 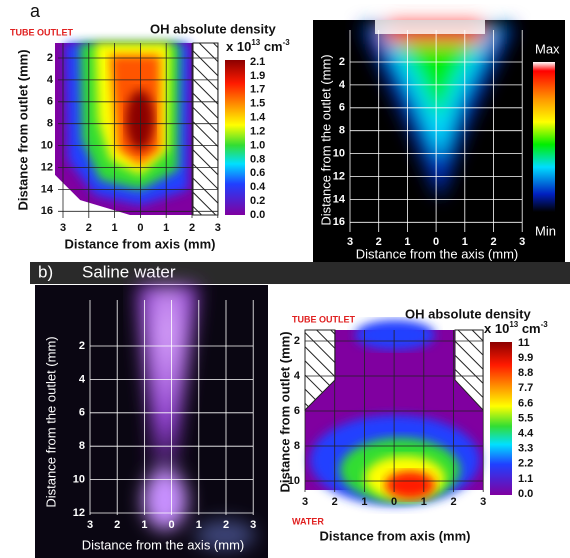 I want to click on grid-a-right, so click(x=436, y=131).